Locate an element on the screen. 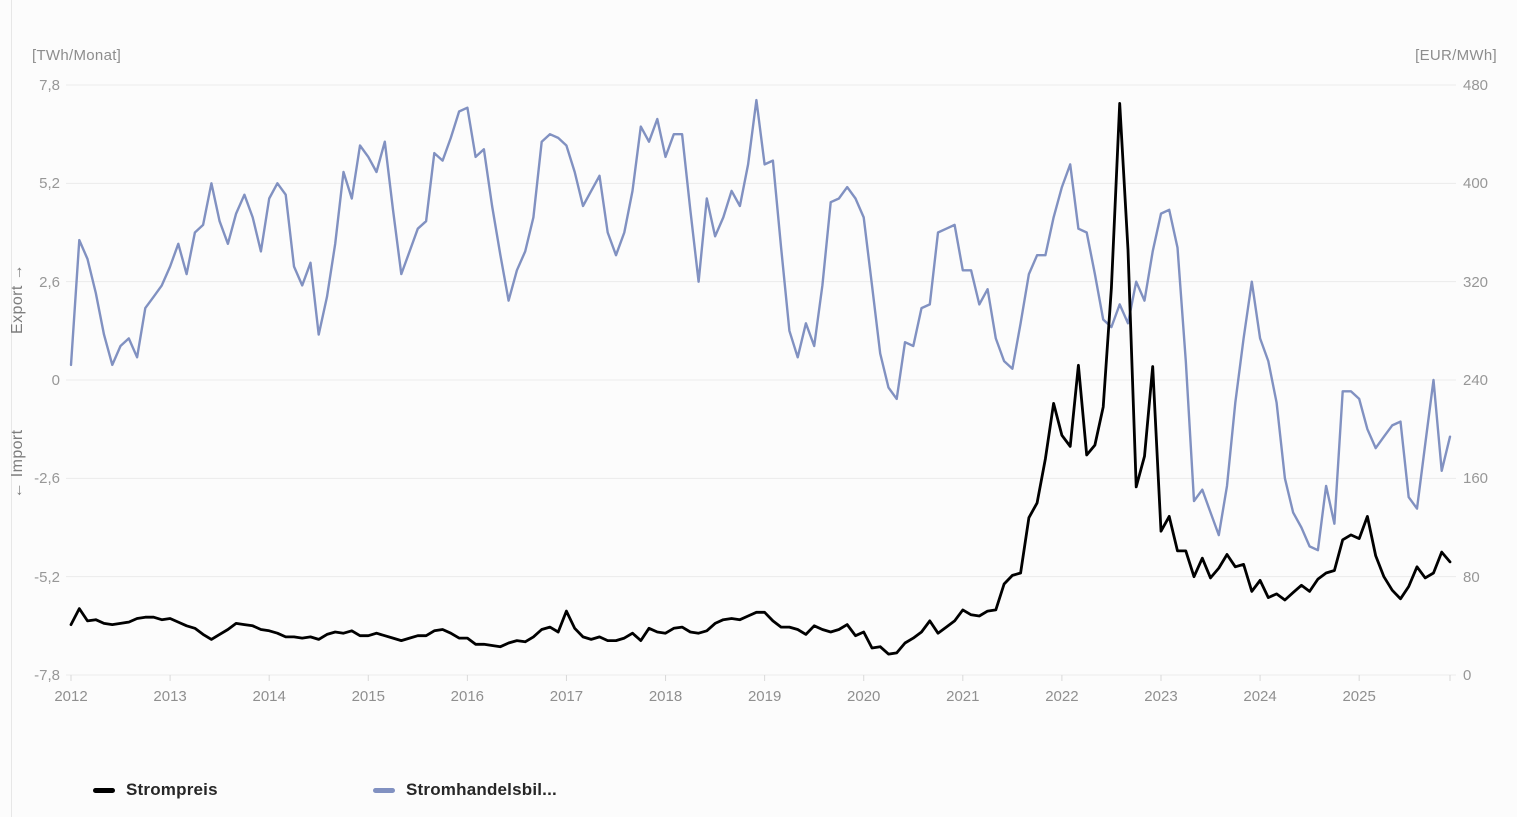 This screenshot has height=817, width=1517. y-axis-left-tick-label: 5,2 is located at coordinates (49, 184).